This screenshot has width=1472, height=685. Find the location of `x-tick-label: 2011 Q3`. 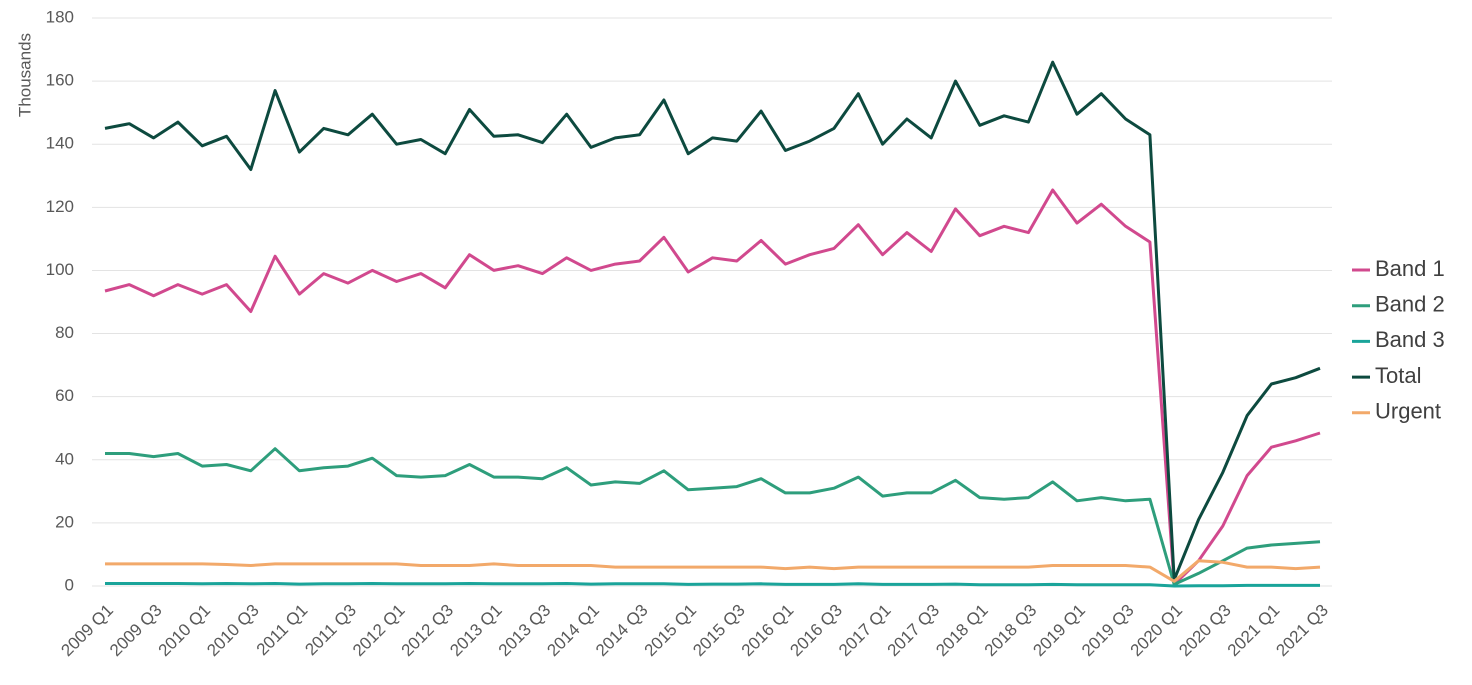

x-tick-label: 2011 Q3 is located at coordinates (330, 630).